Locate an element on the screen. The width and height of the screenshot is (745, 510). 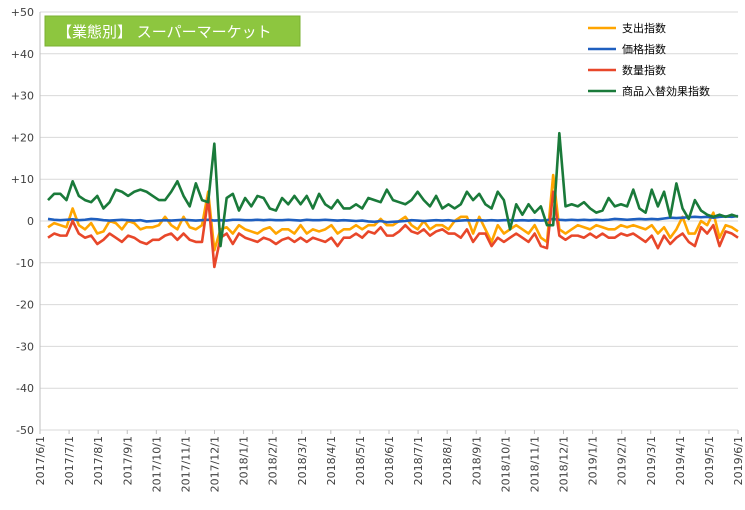
x-tick-label: 2018/3/1 is located at coordinates (302, 460).